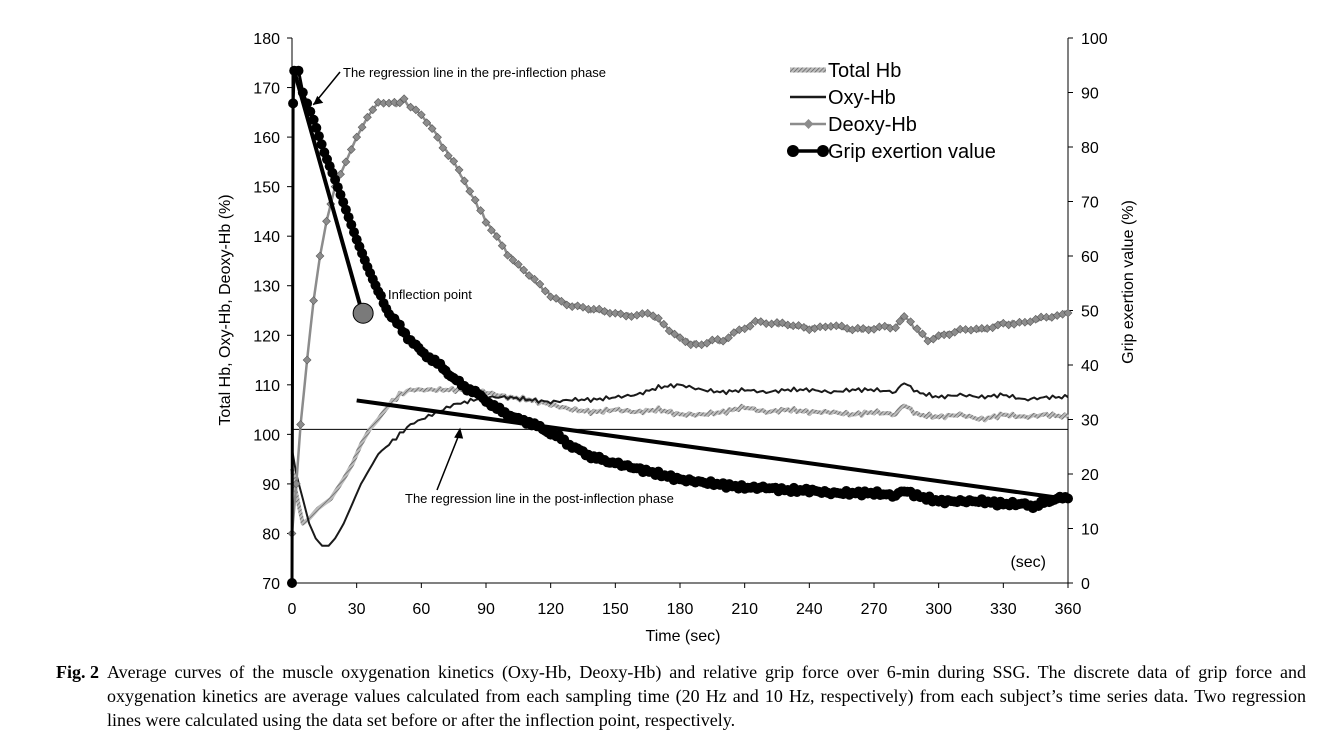 The width and height of the screenshot is (1320, 753). I want to click on y-left-tick-label: 170, so click(266, 89).